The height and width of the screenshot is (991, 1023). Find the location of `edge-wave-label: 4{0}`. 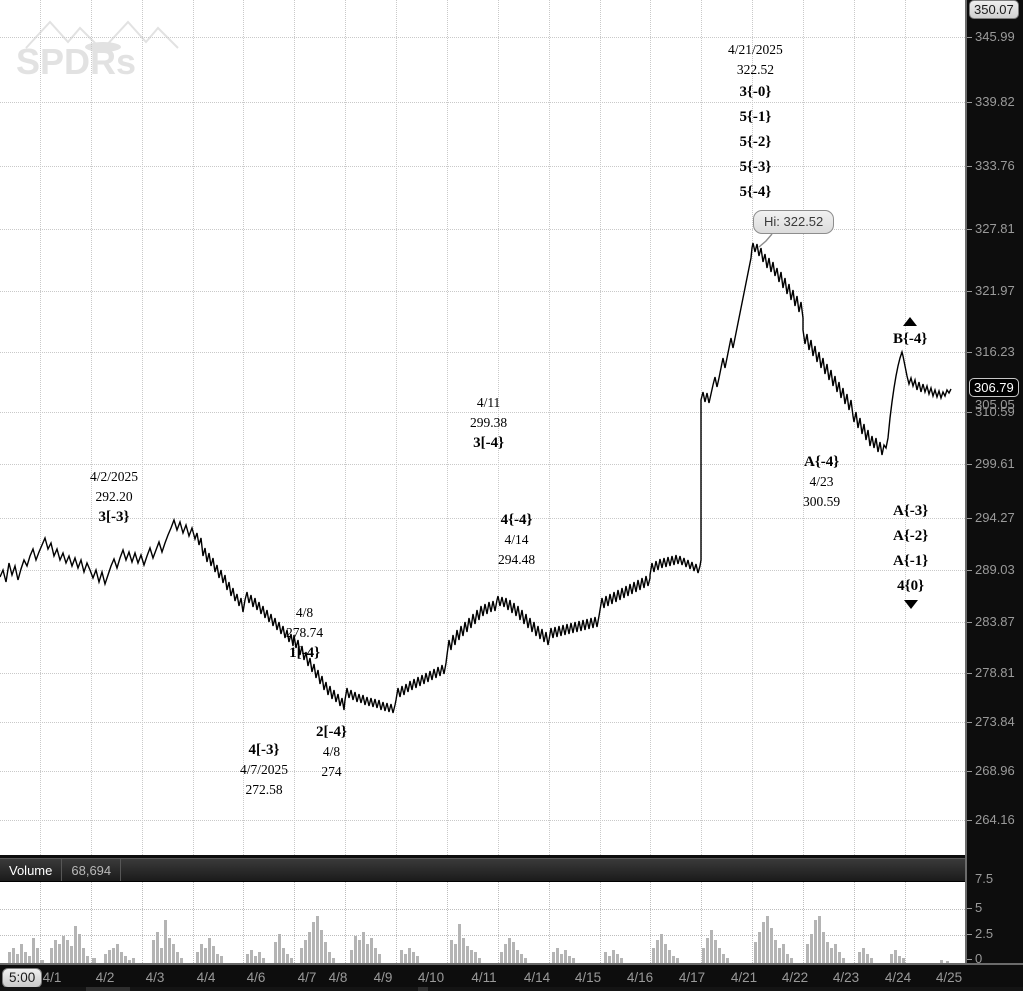

edge-wave-label: 4{0} is located at coordinates (910, 586).